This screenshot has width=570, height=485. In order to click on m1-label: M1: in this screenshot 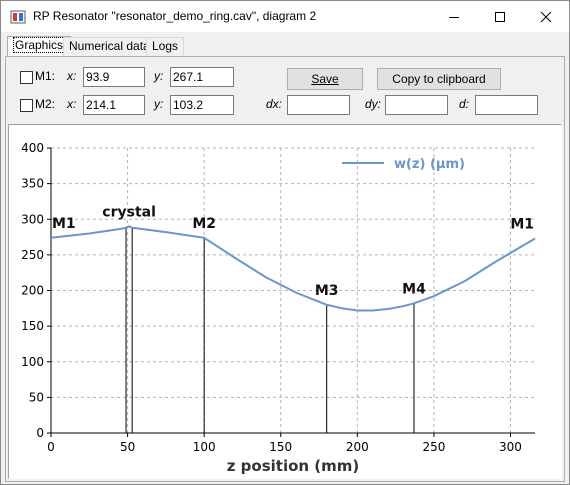, I will do `click(45, 76)`.